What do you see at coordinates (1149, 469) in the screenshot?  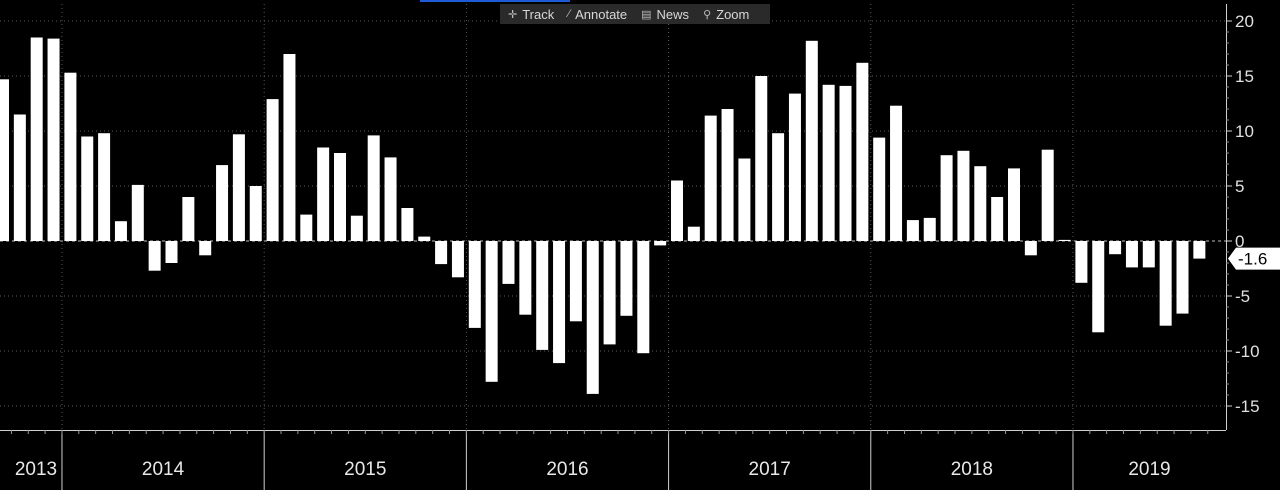 I see `year-label: 2019` at bounding box center [1149, 469].